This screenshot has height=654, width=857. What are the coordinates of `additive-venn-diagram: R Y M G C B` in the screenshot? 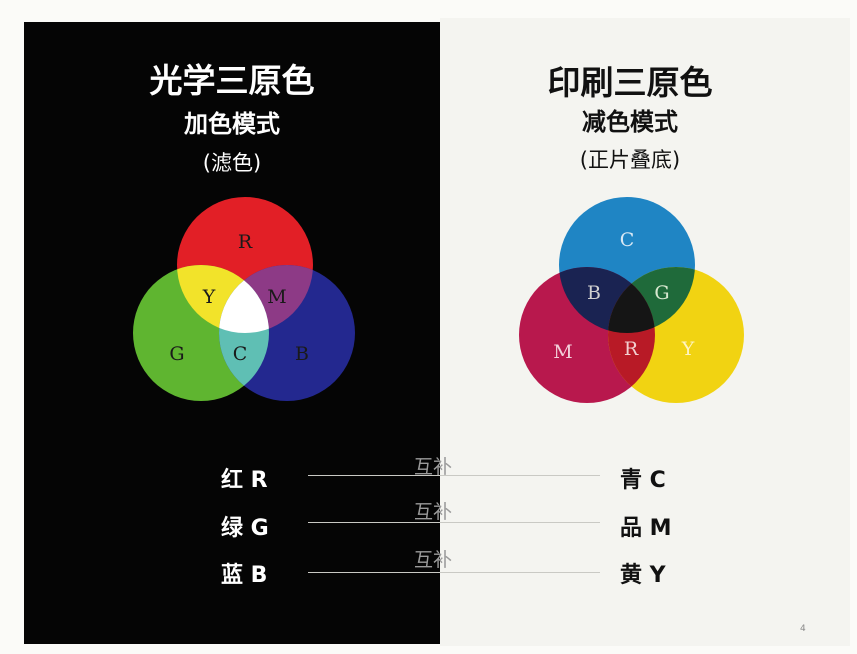 It's located at (244, 299).